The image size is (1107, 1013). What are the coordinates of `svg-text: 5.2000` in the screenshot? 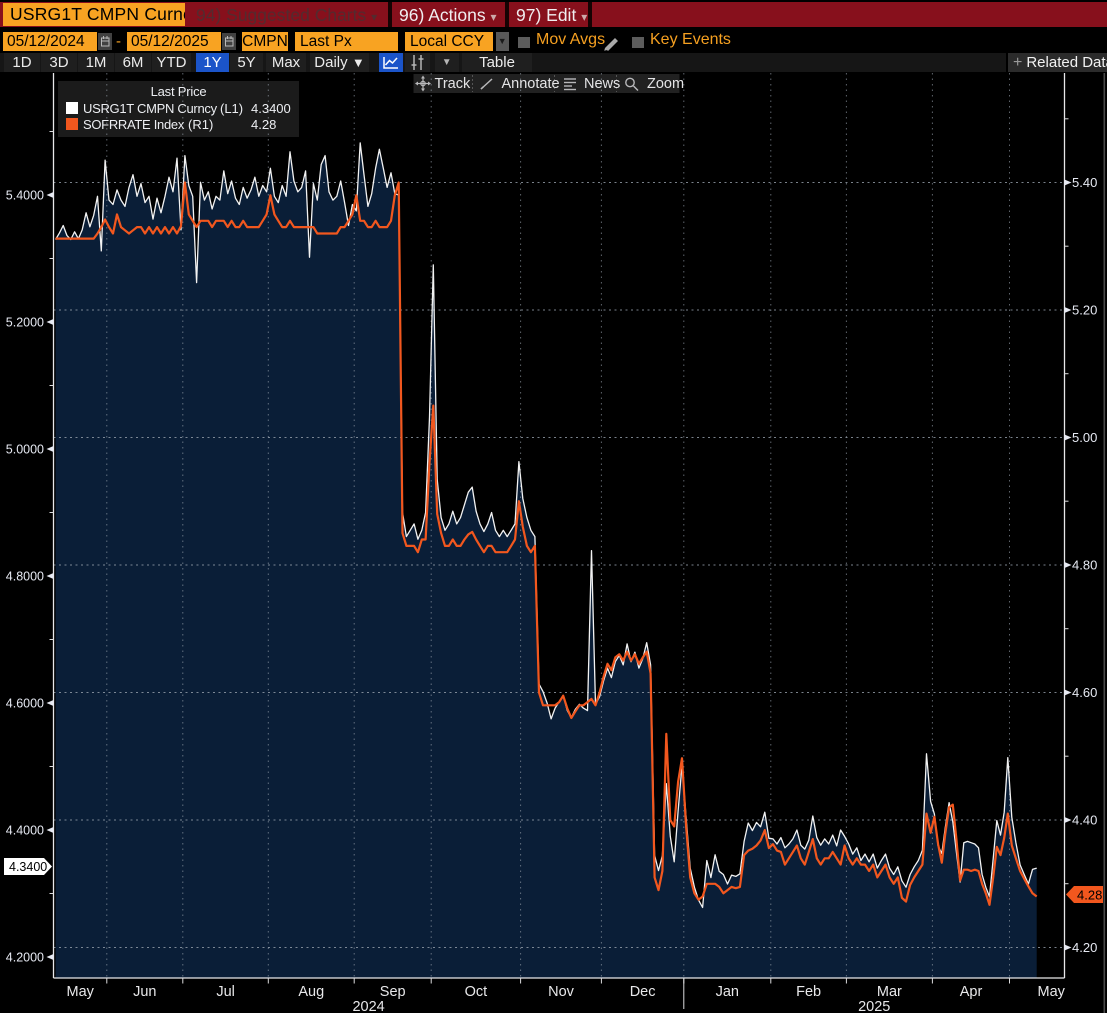 It's located at (25, 323).